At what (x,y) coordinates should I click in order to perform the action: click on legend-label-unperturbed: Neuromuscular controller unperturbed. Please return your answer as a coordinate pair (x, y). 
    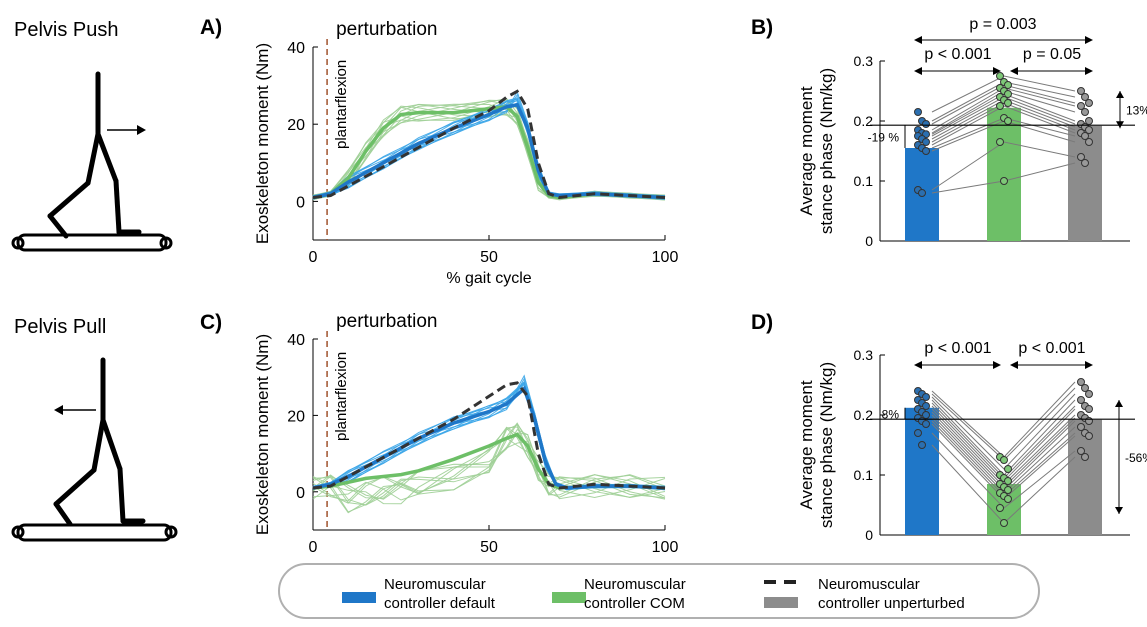
    Looking at the image, I should click on (891, 594).